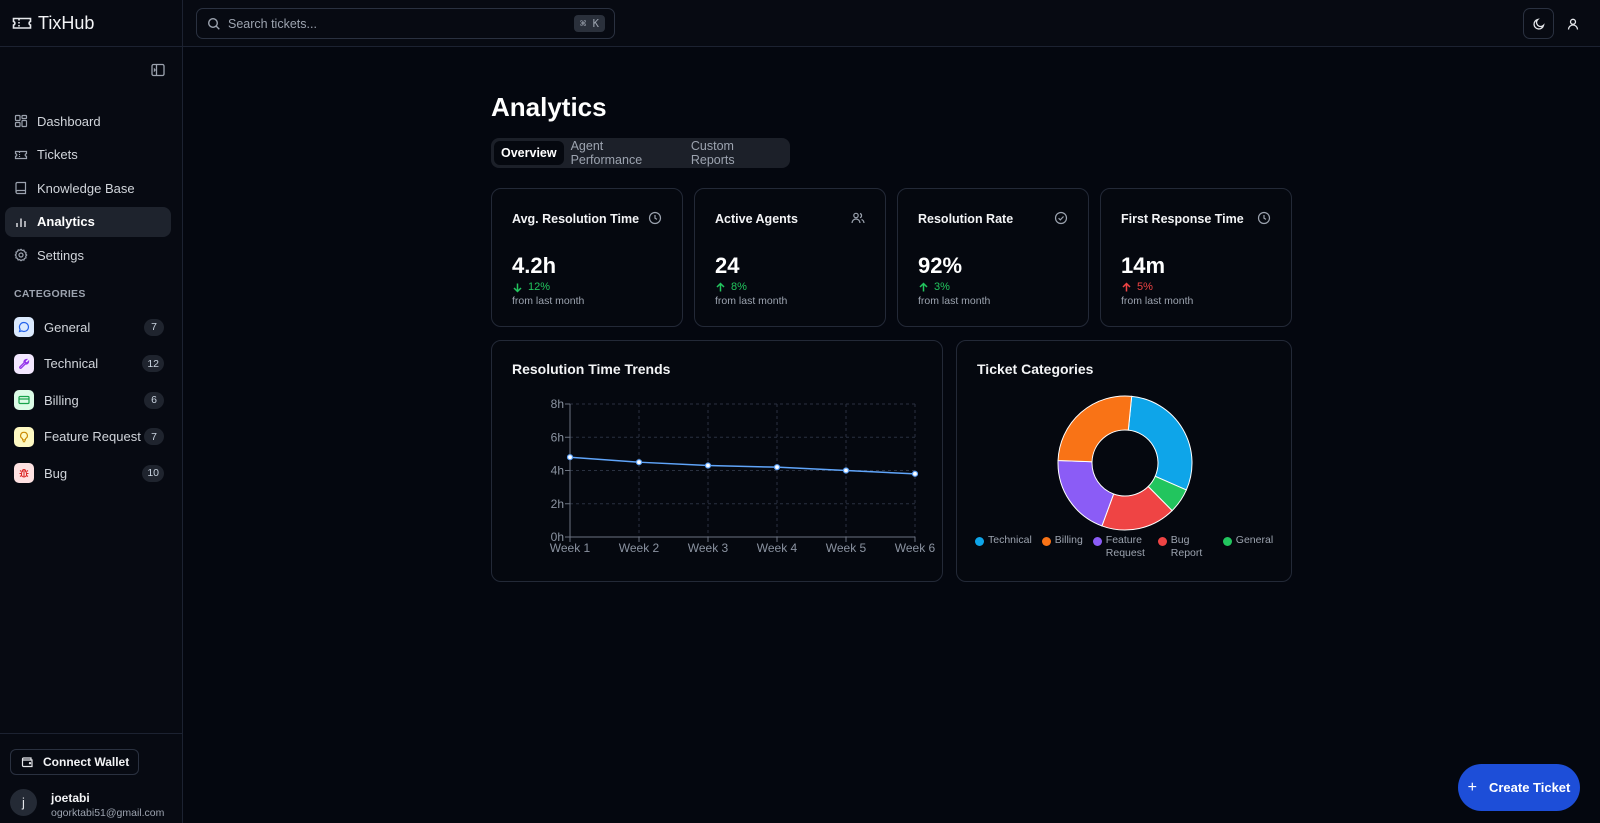  What do you see at coordinates (27, 761) in the screenshot?
I see `wallet-icon` at bounding box center [27, 761].